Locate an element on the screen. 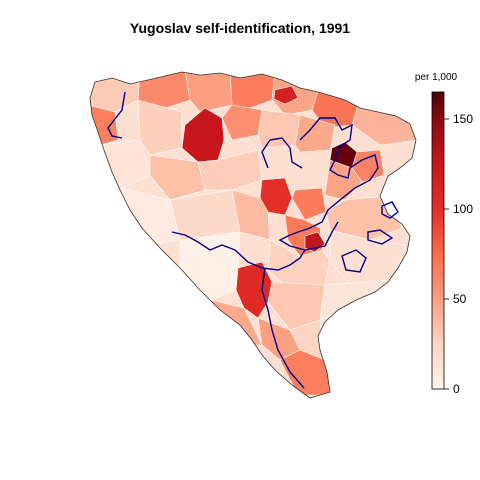 This screenshot has width=480, height=480. color-legend: per 1,000 0 50 100 150 is located at coordinates (444, 234).